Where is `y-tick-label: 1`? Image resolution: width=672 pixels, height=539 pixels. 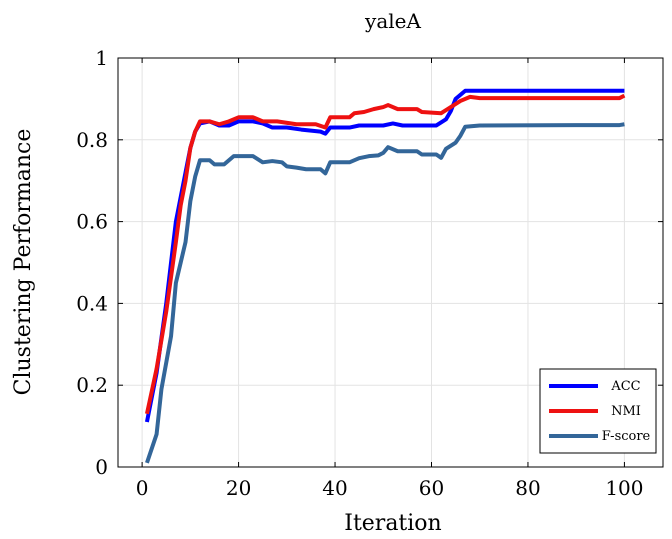 y-tick-label: 1 is located at coordinates (101, 58).